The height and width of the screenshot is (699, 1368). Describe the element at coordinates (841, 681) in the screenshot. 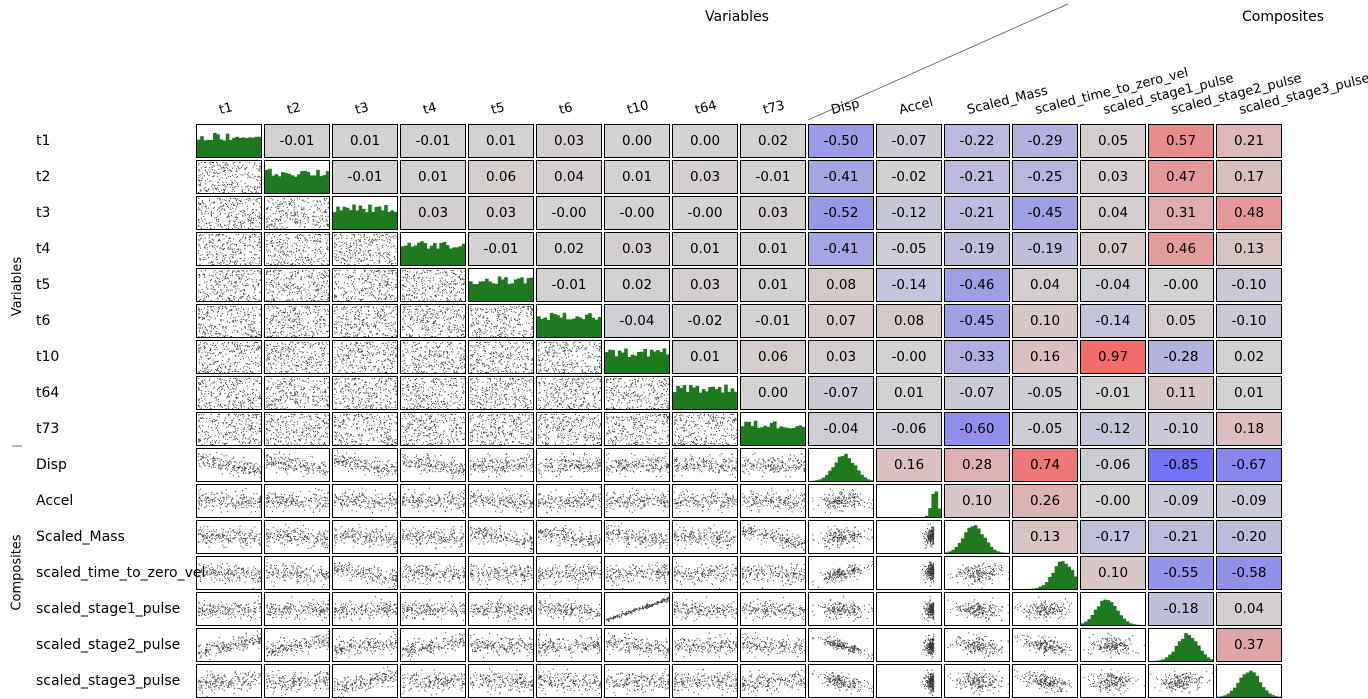

I see `scatter-scaled_stage3_pulse-vs-Disp` at that location.